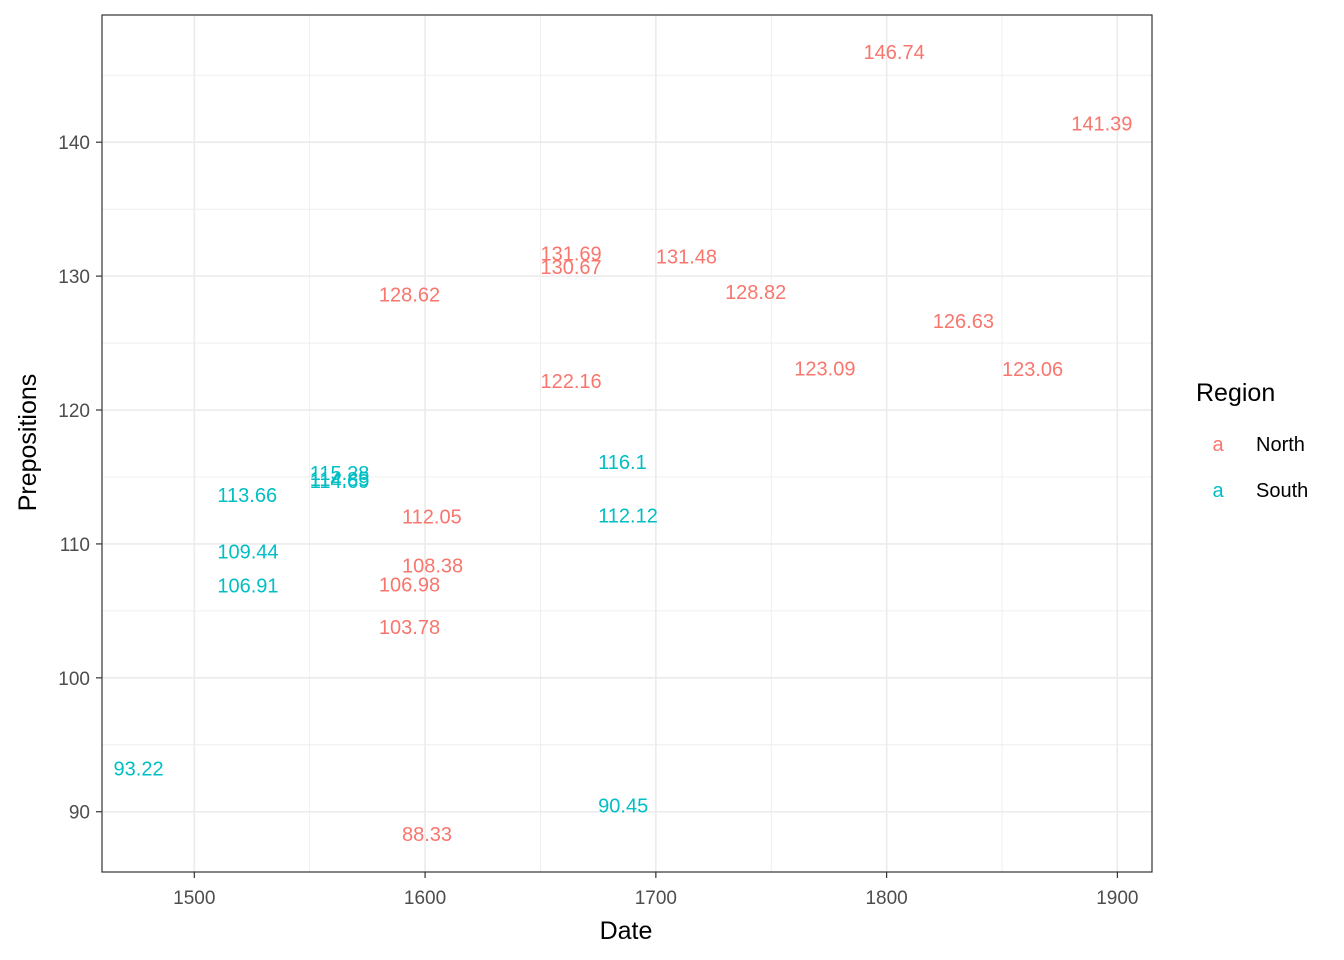 Image resolution: width=1344 pixels, height=960 pixels. I want to click on data-point-label: 106.91, so click(247, 586).